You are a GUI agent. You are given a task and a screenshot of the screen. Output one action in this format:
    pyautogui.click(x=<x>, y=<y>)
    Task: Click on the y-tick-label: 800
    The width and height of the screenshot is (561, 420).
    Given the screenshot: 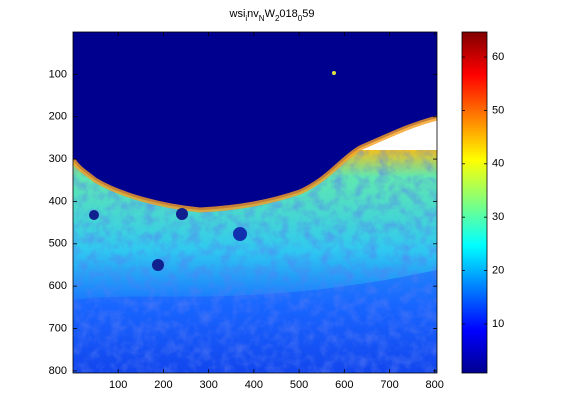 What is the action you would take?
    pyautogui.click(x=58, y=371)
    